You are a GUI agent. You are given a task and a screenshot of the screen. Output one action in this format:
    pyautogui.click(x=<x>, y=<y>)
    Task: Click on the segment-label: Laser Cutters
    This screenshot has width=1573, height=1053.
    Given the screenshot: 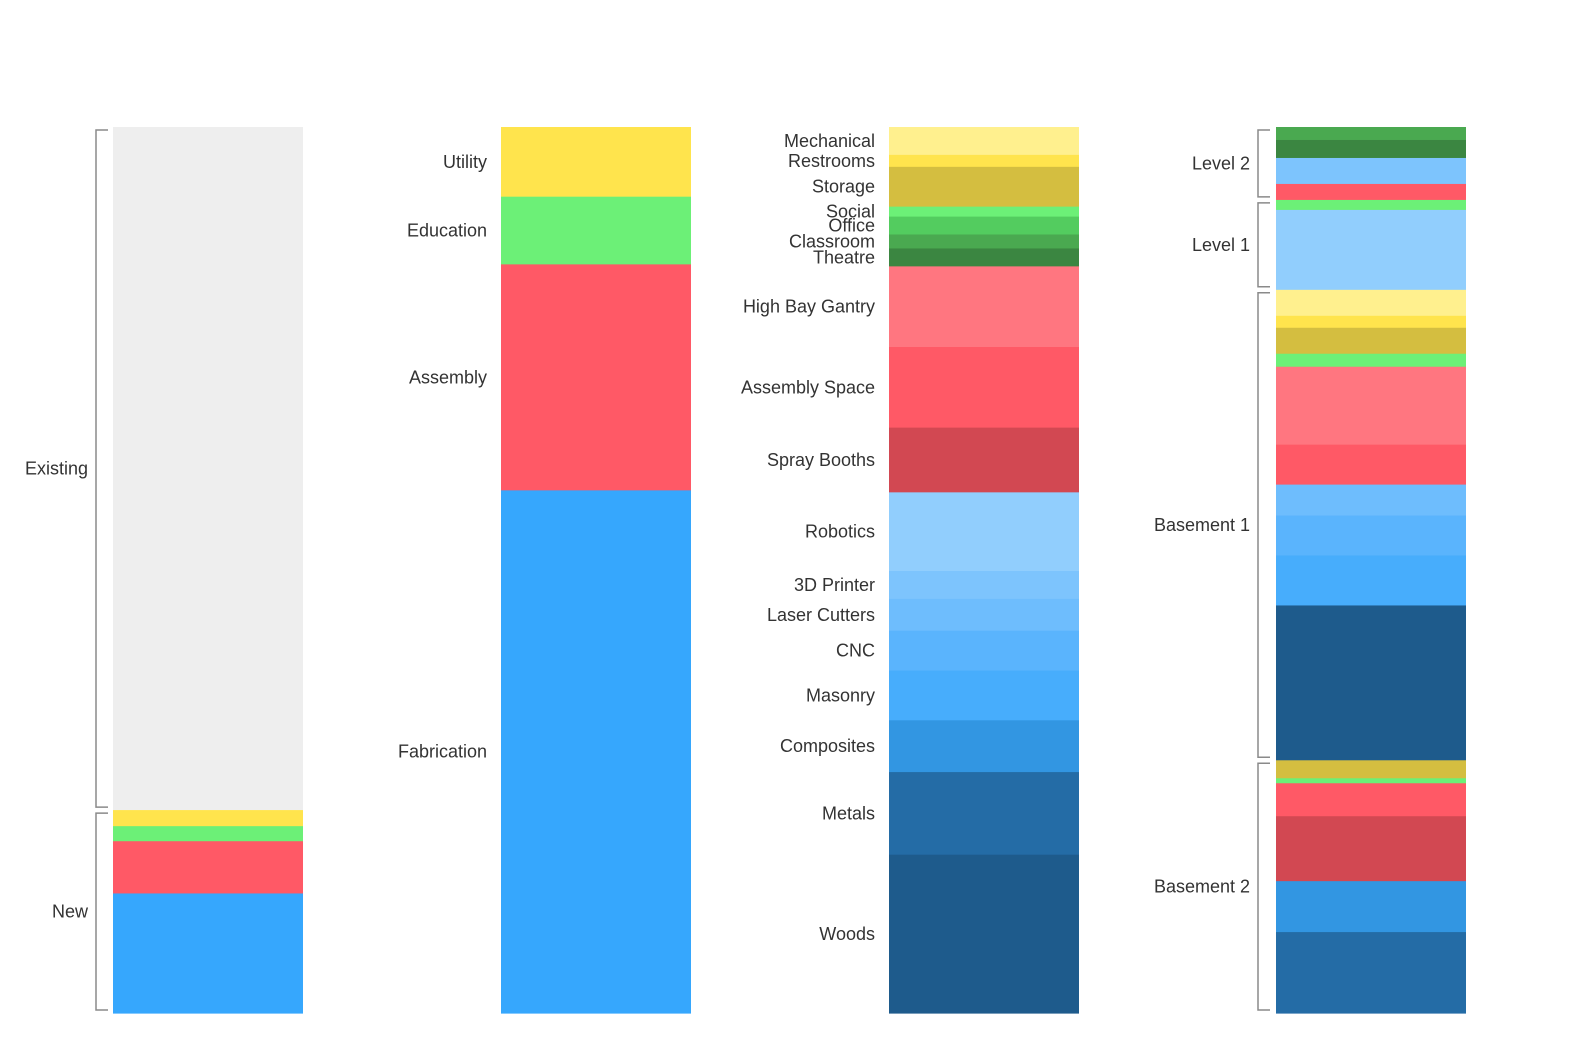 What is the action you would take?
    pyautogui.click(x=821, y=615)
    